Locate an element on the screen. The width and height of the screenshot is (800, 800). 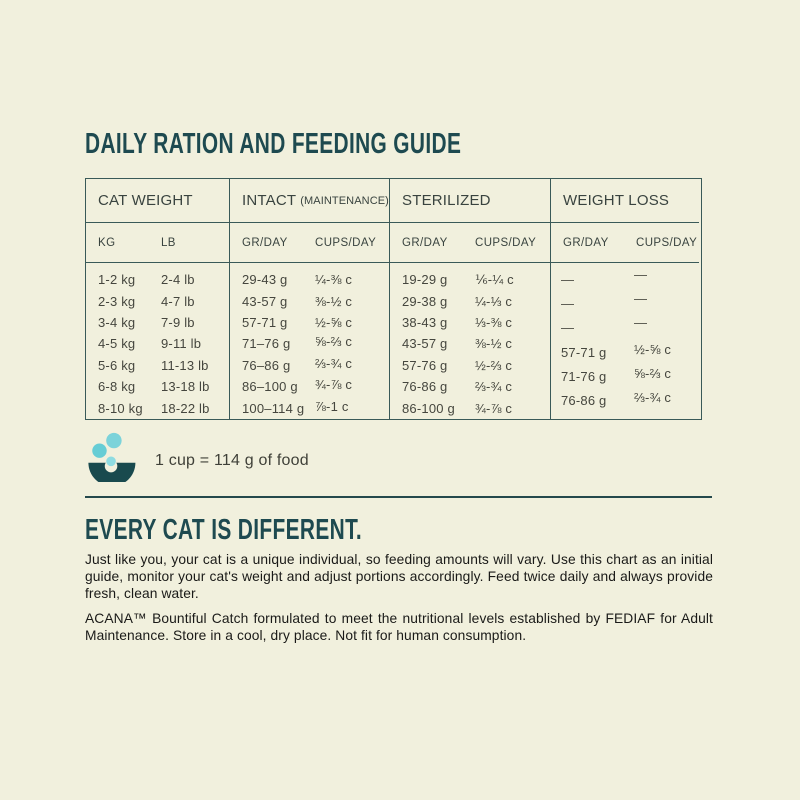
cell-lb: 18-22 lb is located at coordinates (185, 408).